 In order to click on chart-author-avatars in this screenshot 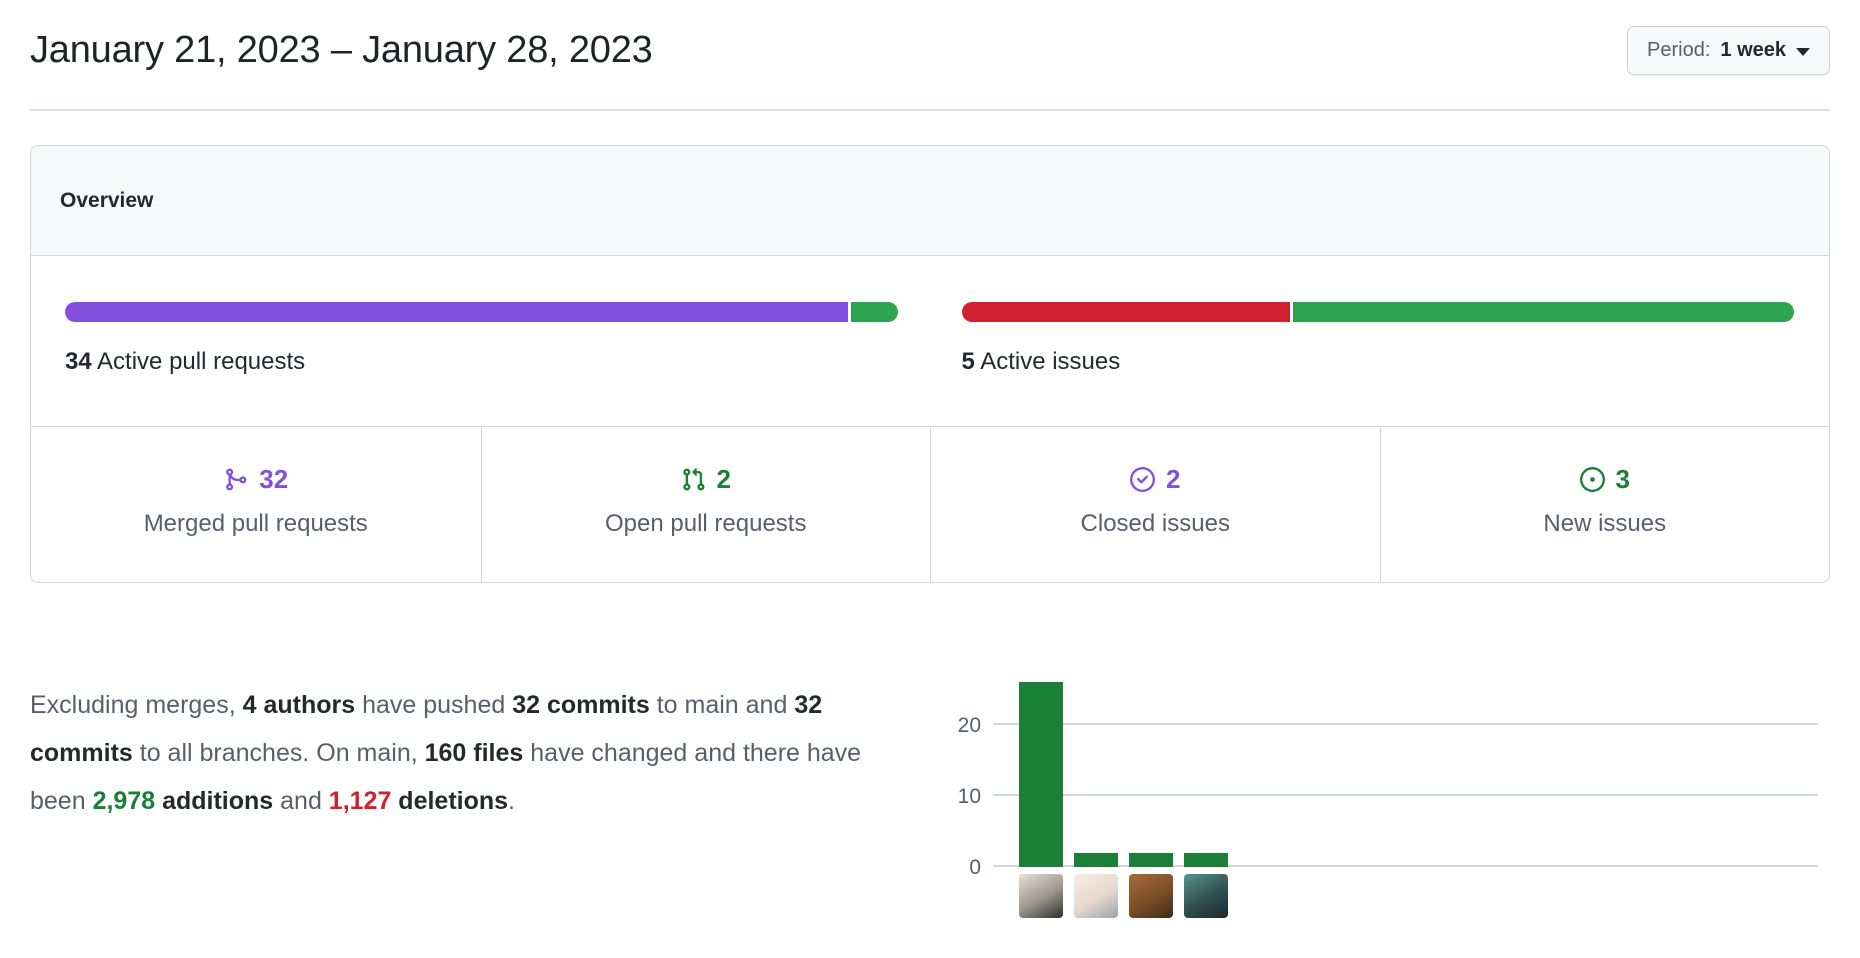, I will do `click(1424, 896)`.